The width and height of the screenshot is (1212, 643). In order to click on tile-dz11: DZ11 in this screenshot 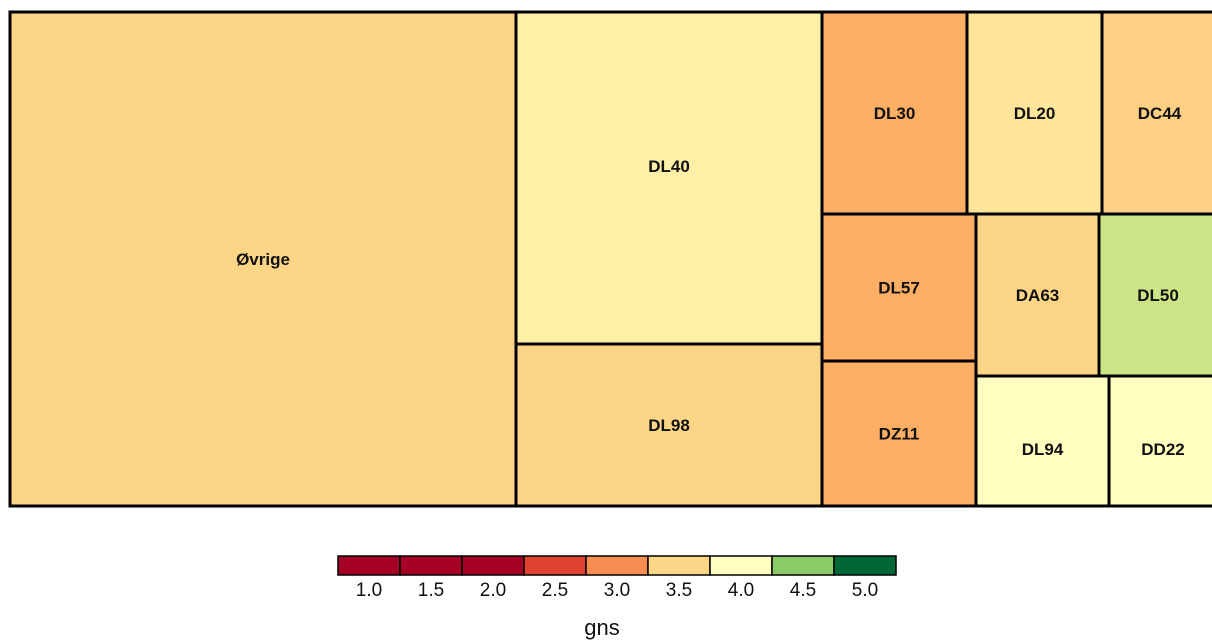, I will do `click(899, 433)`.